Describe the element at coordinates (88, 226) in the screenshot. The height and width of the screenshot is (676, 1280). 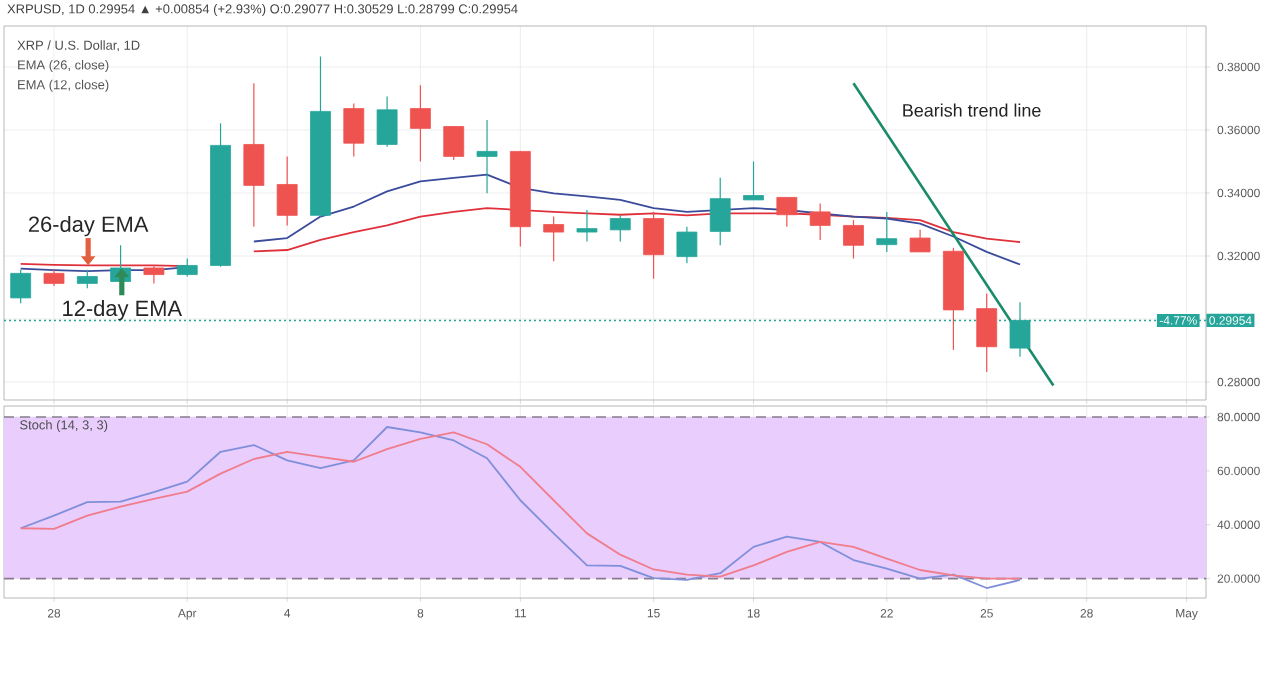
I see `series-label: 26-day EMA` at that location.